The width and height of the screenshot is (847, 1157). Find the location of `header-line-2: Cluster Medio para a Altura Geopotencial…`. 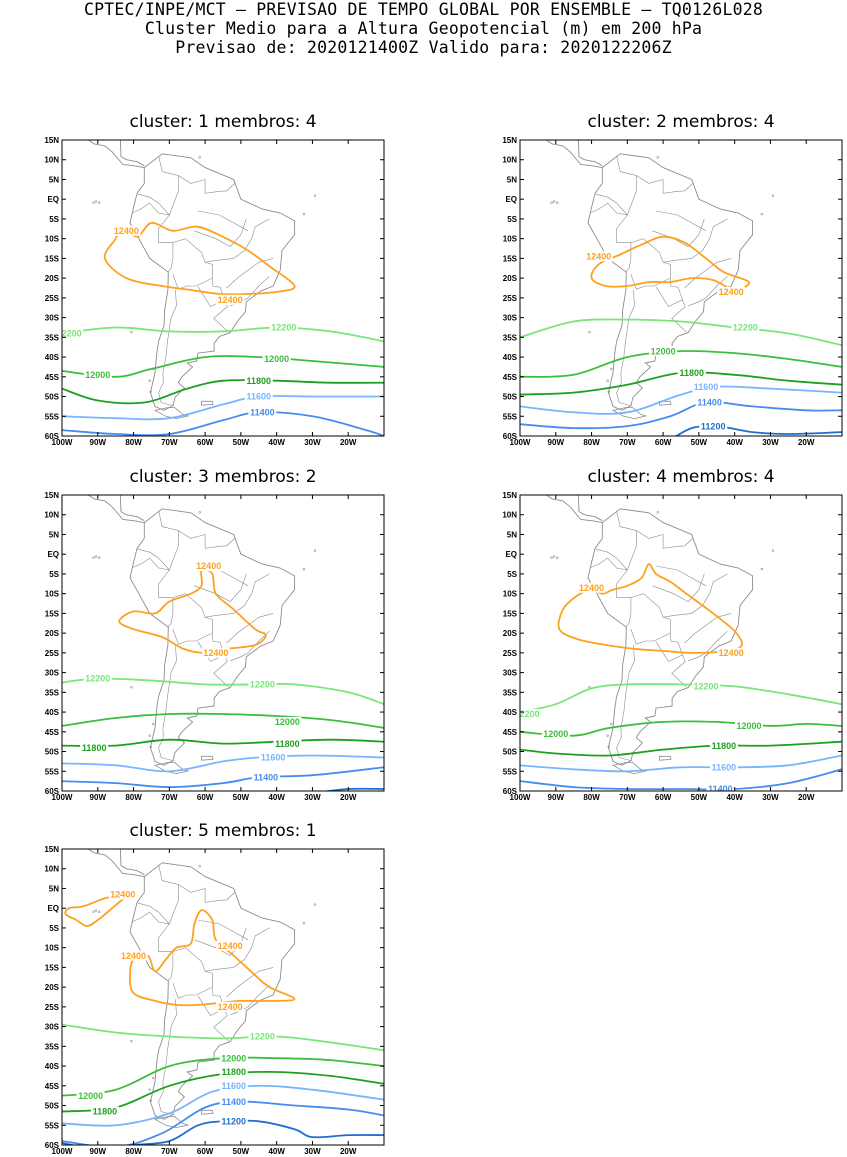

header-line-2: Cluster Medio para a Altura Geopotencial… is located at coordinates (423, 28).